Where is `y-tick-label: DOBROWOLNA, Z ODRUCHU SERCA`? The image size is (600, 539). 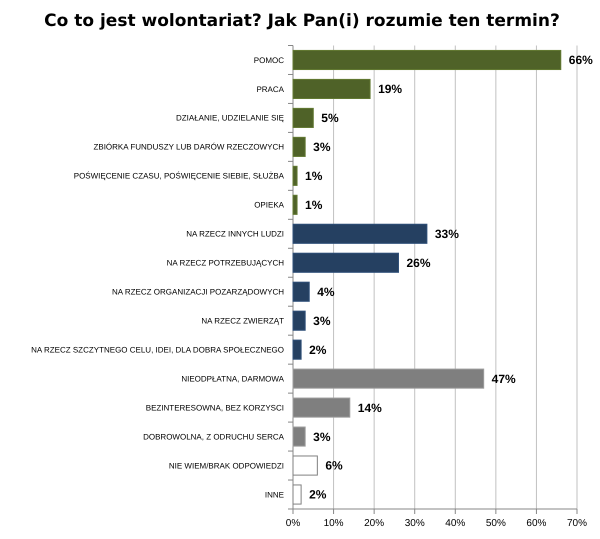 y-tick-label: DOBROWOLNA, Z ODRUCHU SERCA is located at coordinates (214, 437).